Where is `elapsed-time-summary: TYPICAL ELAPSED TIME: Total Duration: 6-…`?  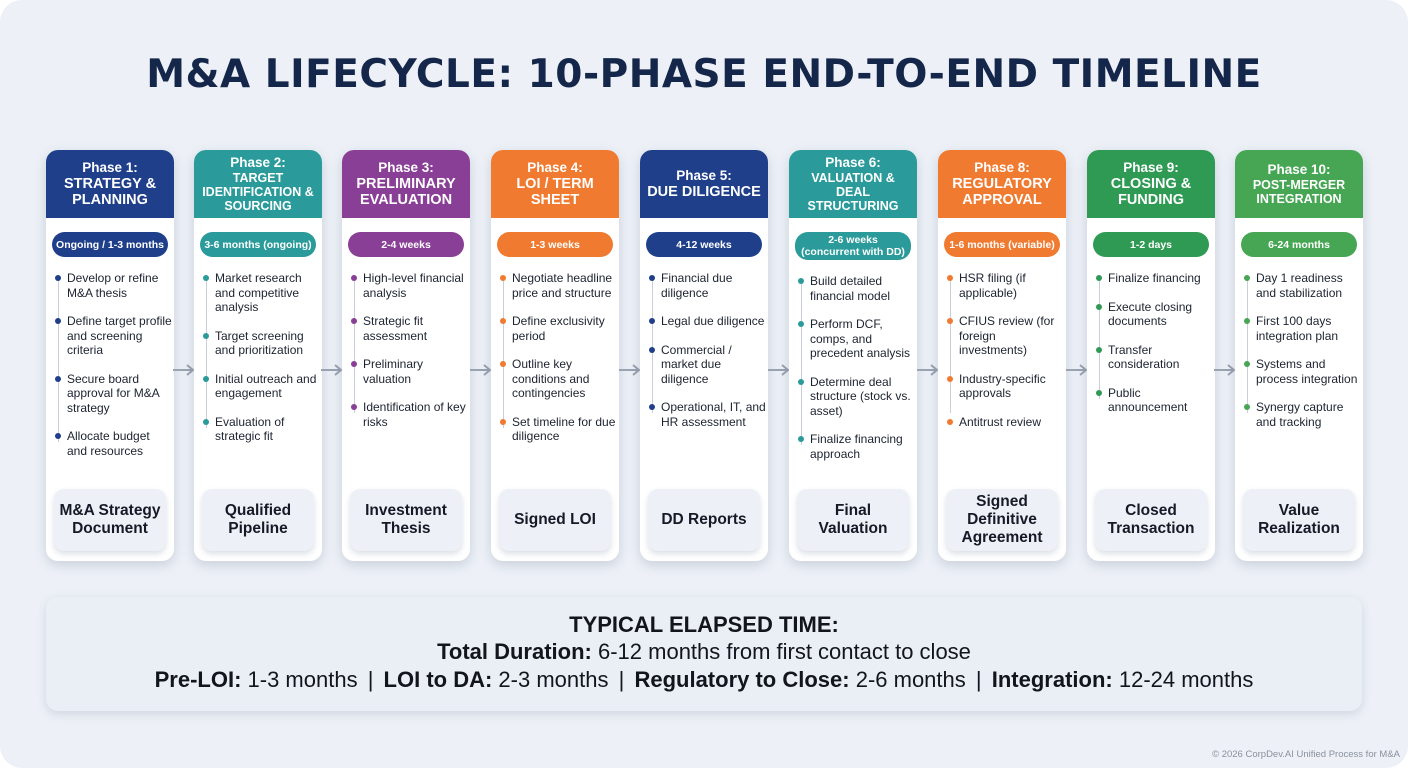 elapsed-time-summary: TYPICAL ELAPSED TIME: Total Duration: 6-… is located at coordinates (704, 654).